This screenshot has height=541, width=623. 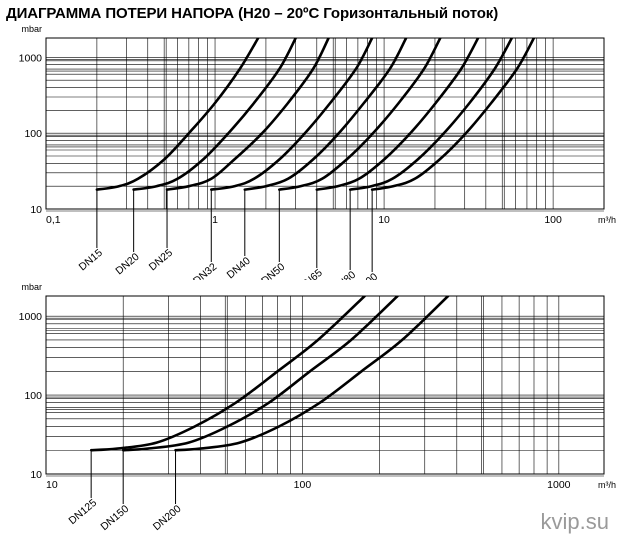 I want to click on x-tick-label: 1, so click(x=215, y=220).